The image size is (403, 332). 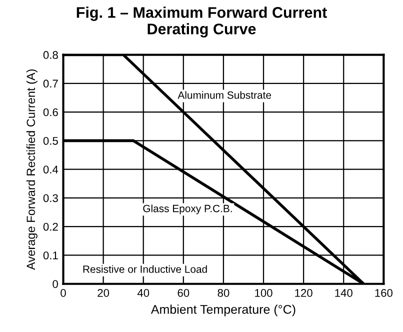 What do you see at coordinates (223, 310) in the screenshot?
I see `x-axis-title: Ambient Temperature (°C)` at bounding box center [223, 310].